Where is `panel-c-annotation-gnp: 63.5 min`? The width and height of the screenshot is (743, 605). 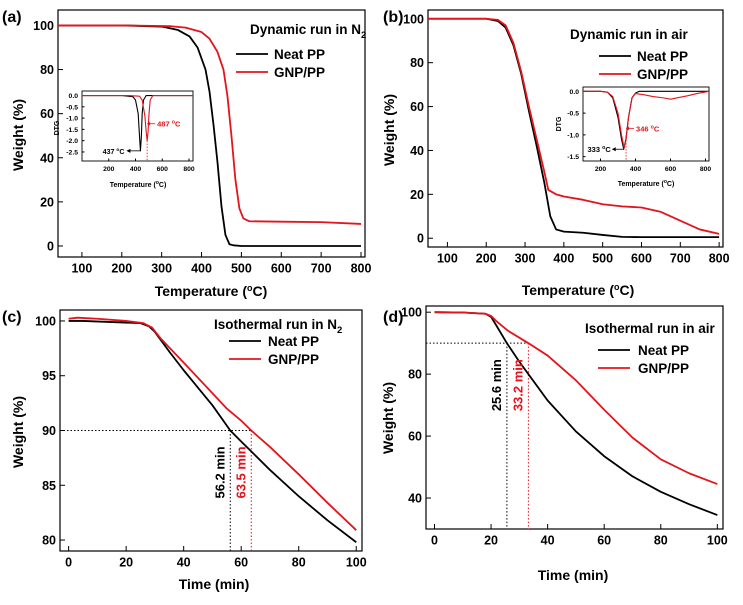 panel-c-annotation-gnp: 63.5 min is located at coordinates (240, 472).